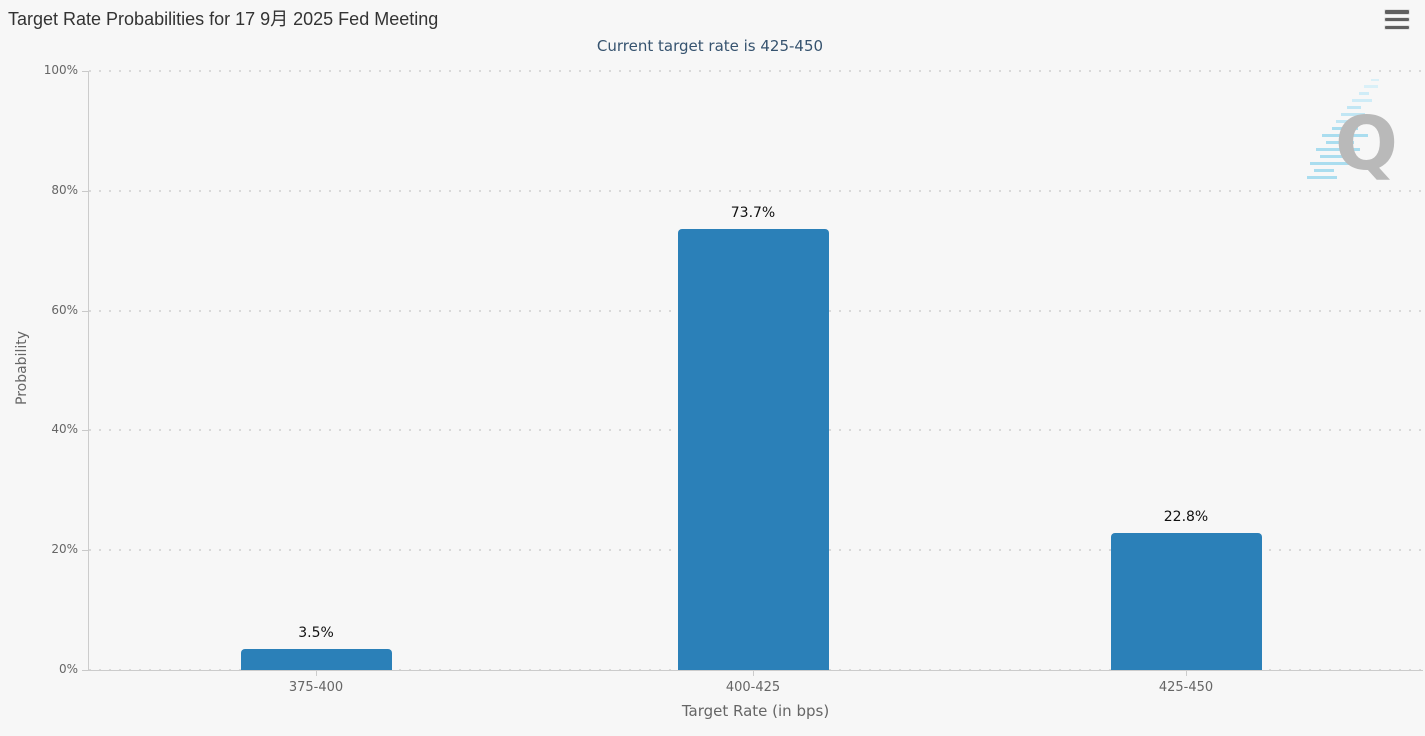  I want to click on watermark-logo: Q, so click(1355, 132).